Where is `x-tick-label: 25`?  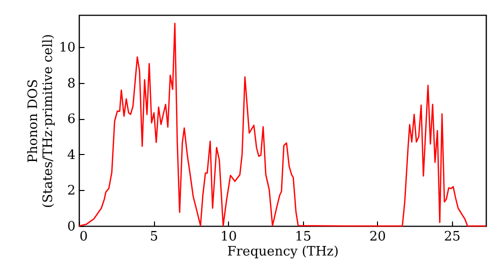
x-tick-label: 25 is located at coordinates (452, 237).